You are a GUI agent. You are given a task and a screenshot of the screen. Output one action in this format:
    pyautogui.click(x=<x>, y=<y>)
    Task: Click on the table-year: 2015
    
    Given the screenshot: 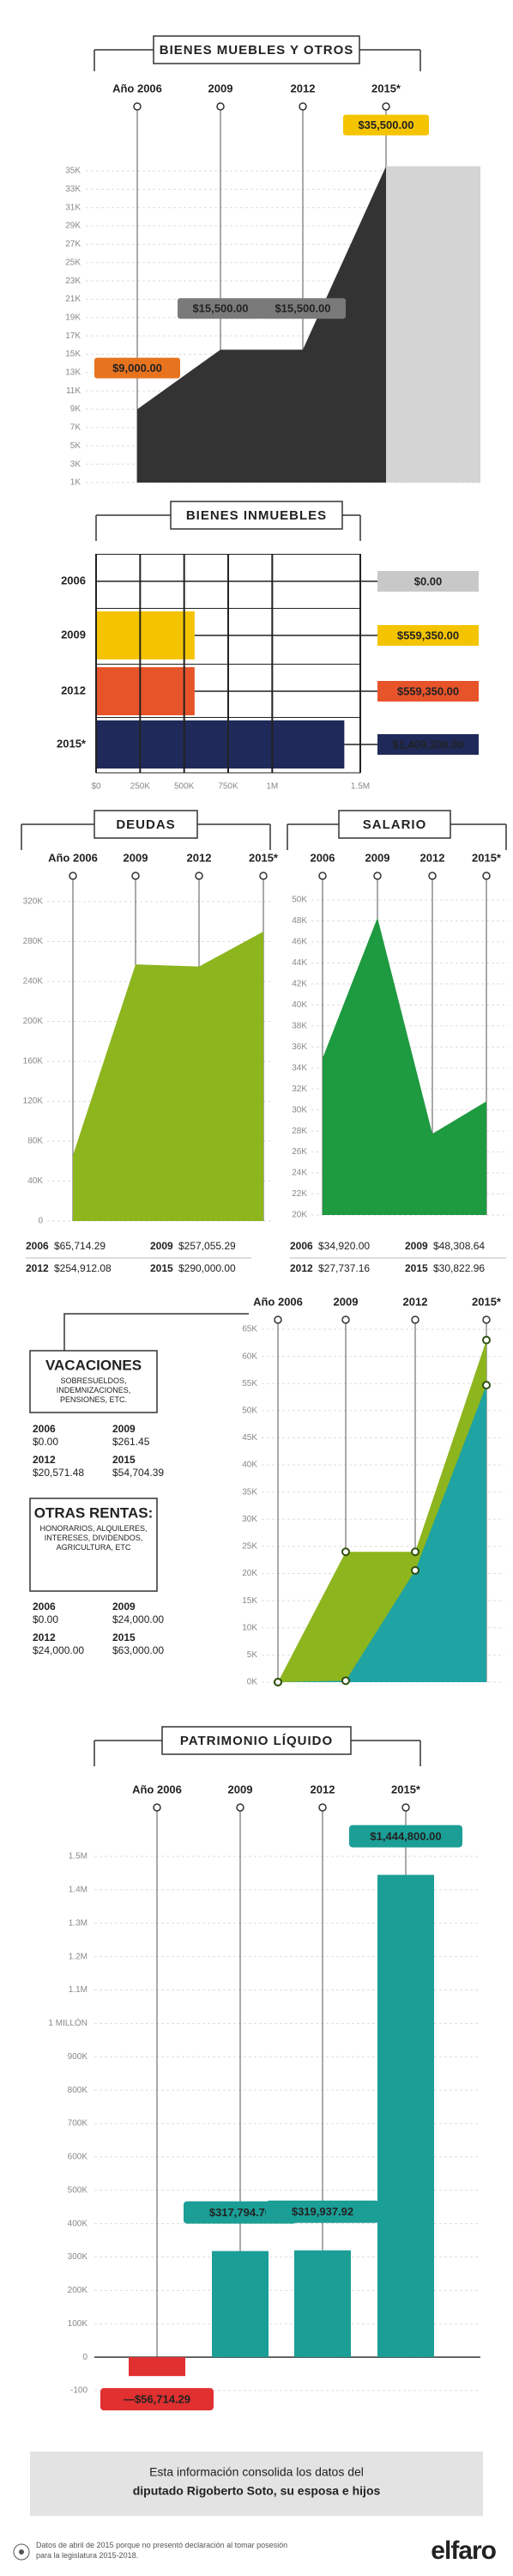 What is the action you would take?
    pyautogui.click(x=124, y=1637)
    